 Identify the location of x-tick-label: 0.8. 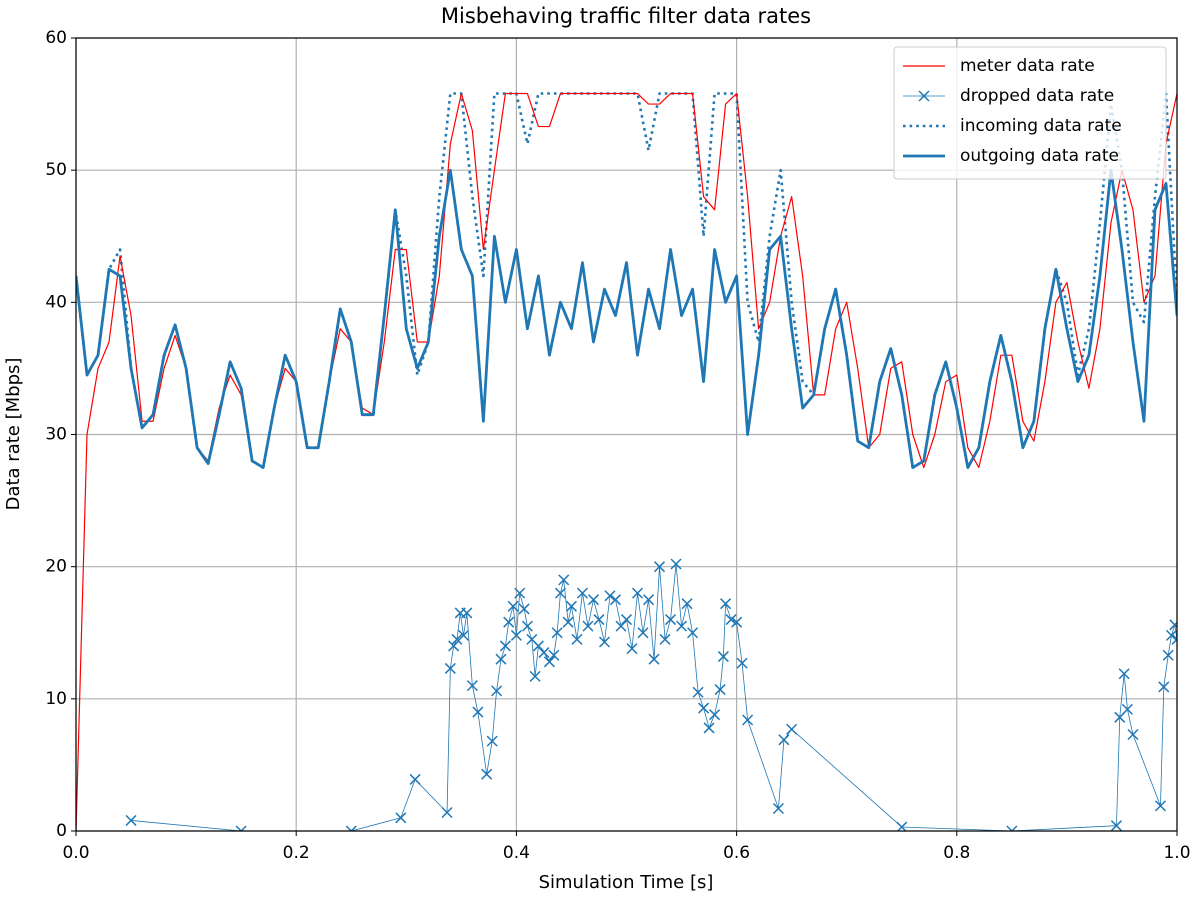
(956, 853).